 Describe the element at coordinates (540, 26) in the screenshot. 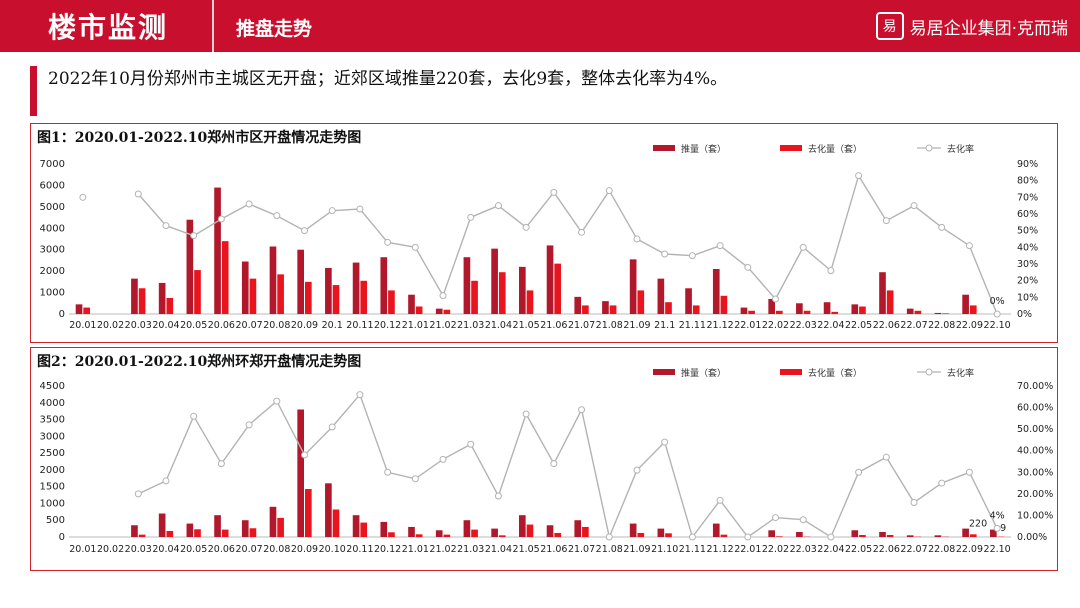

I see `header-banner: 楼市监测 推盘走势 易 易居企业集团·克而瑞` at that location.